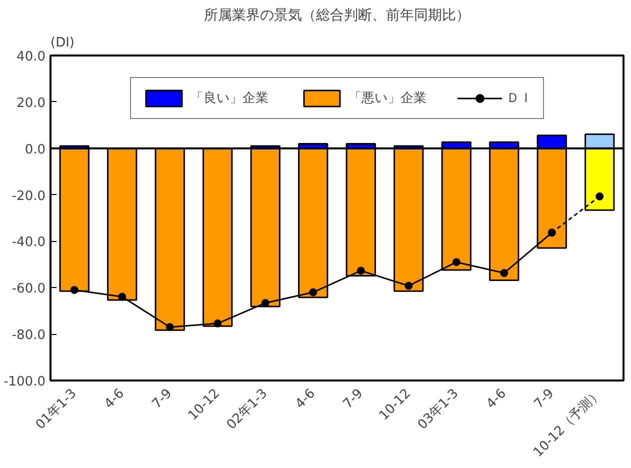 The width and height of the screenshot is (631, 468). What do you see at coordinates (29, 196) in the screenshot?
I see `y-tick-label: -20.0` at bounding box center [29, 196].